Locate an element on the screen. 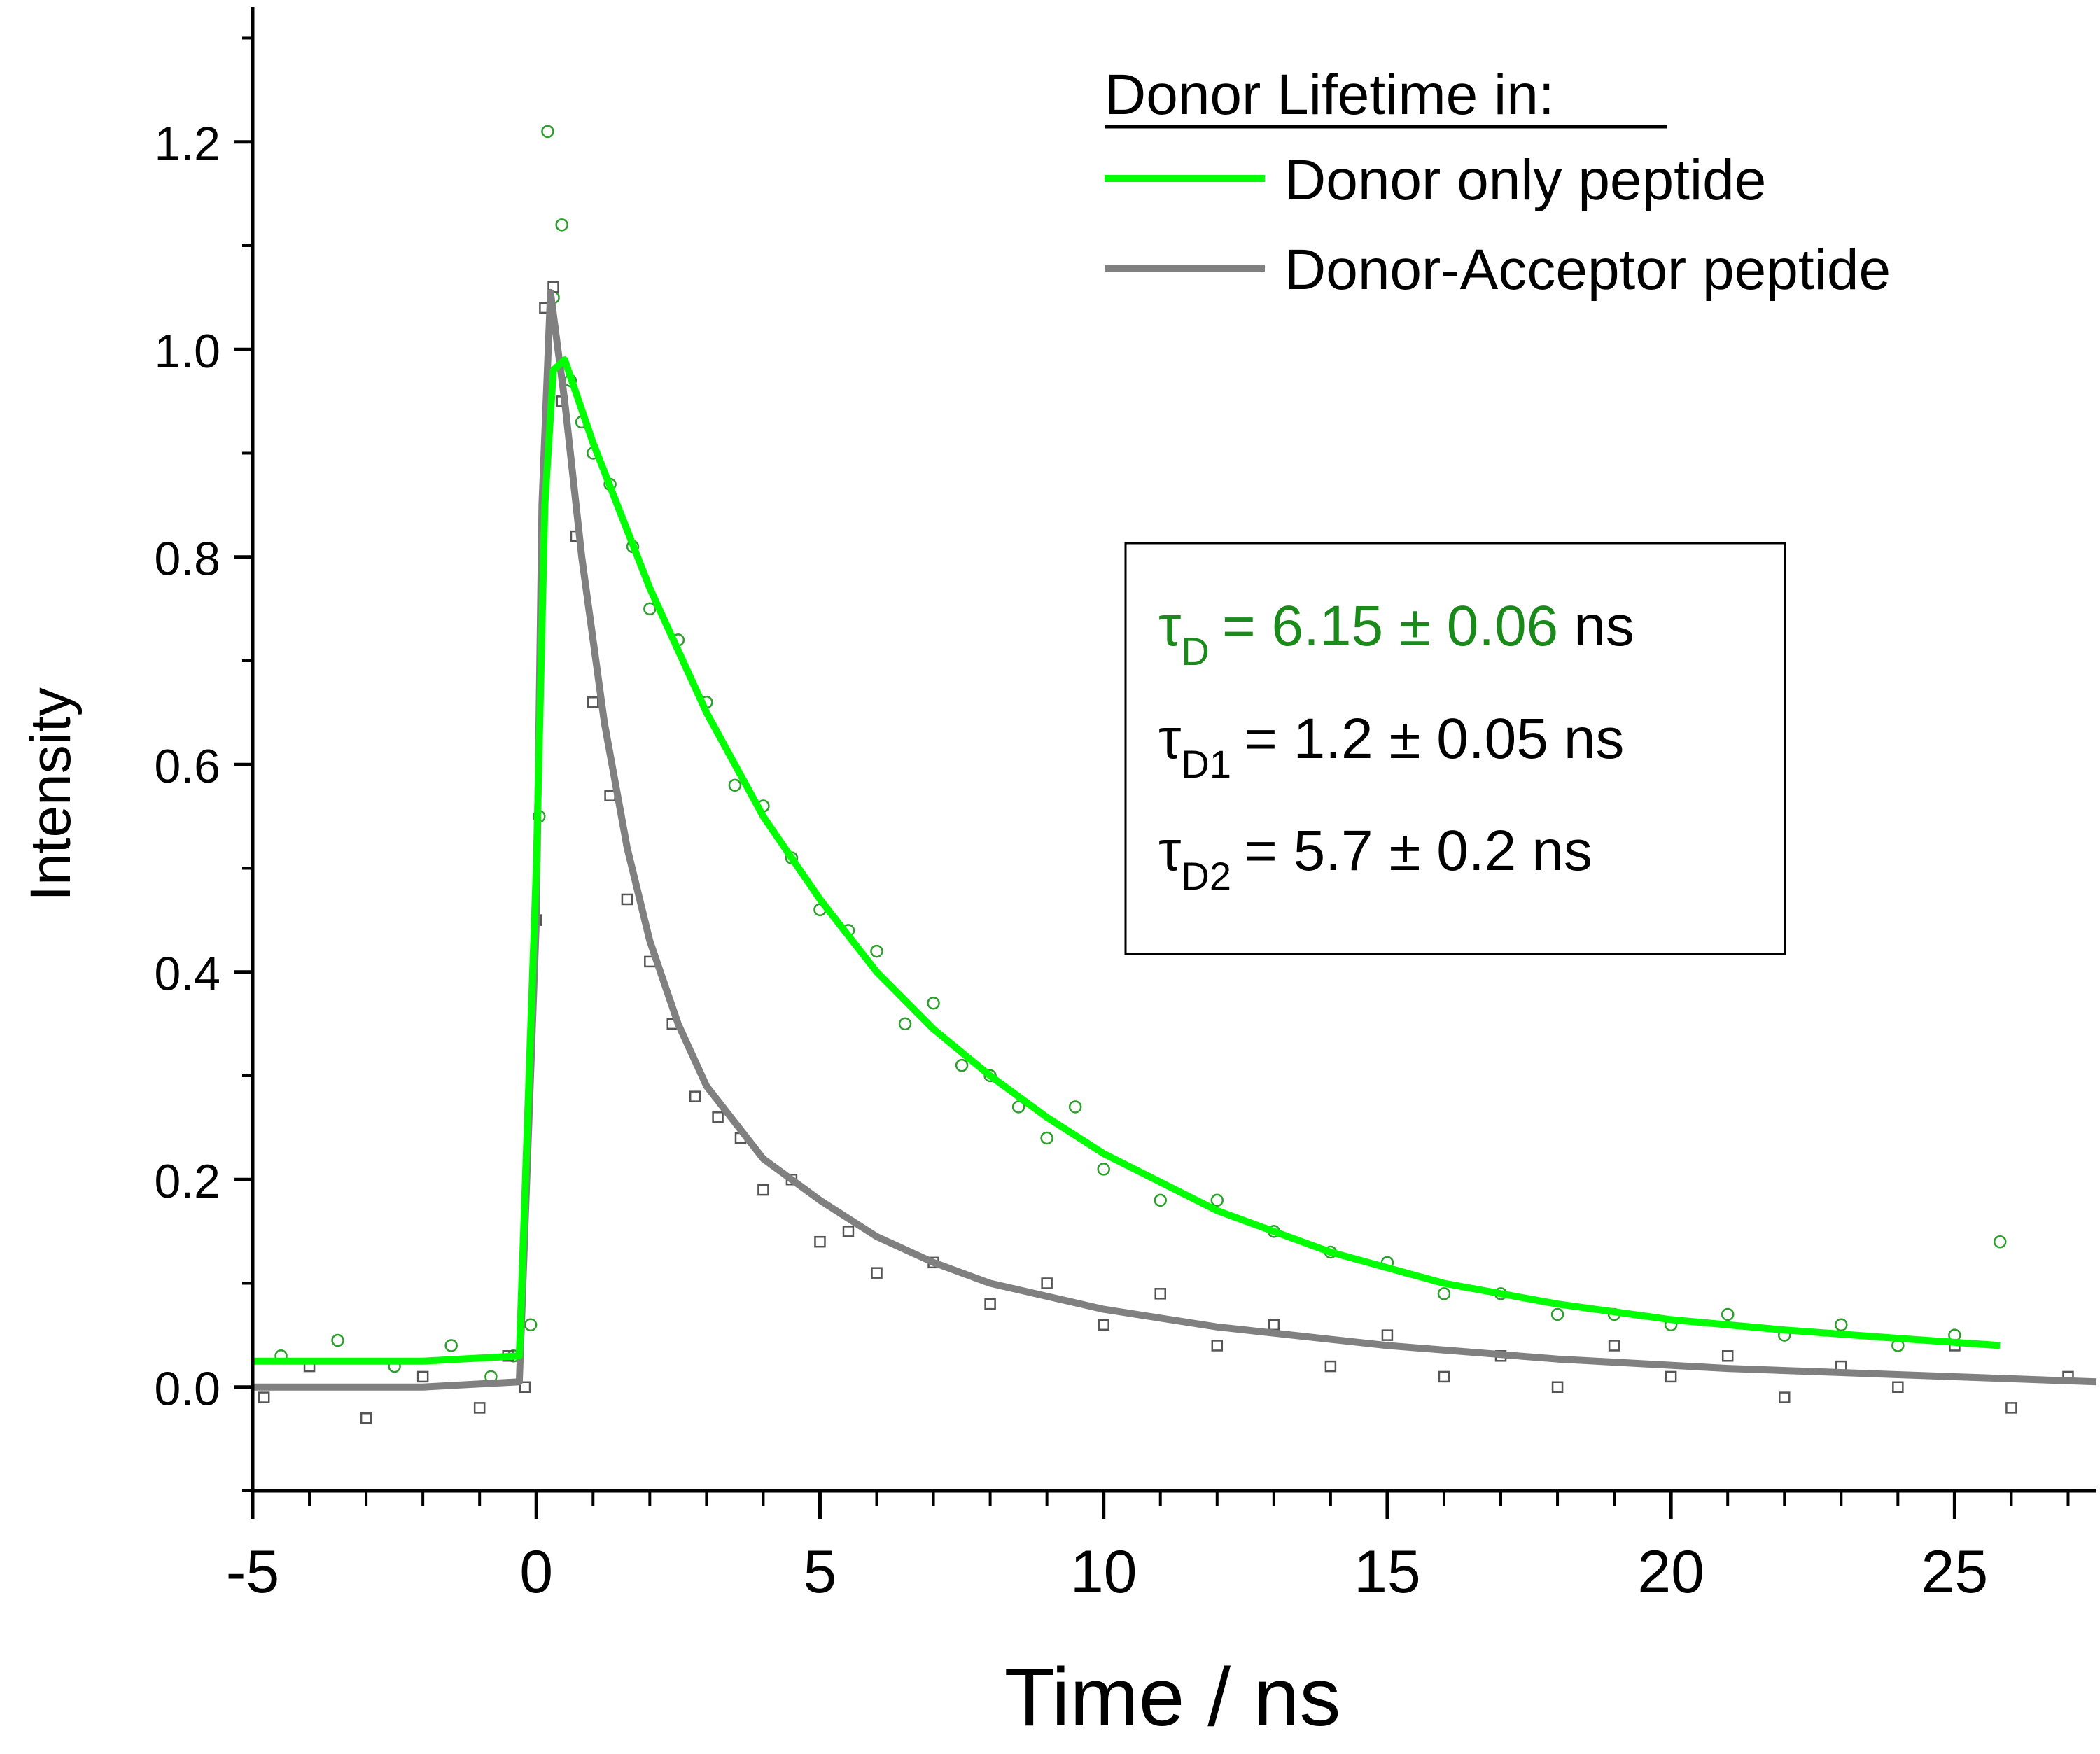 Image resolution: width=2100 pixels, height=1754 pixels. y-tick-label: 1.0 is located at coordinates (187, 351).